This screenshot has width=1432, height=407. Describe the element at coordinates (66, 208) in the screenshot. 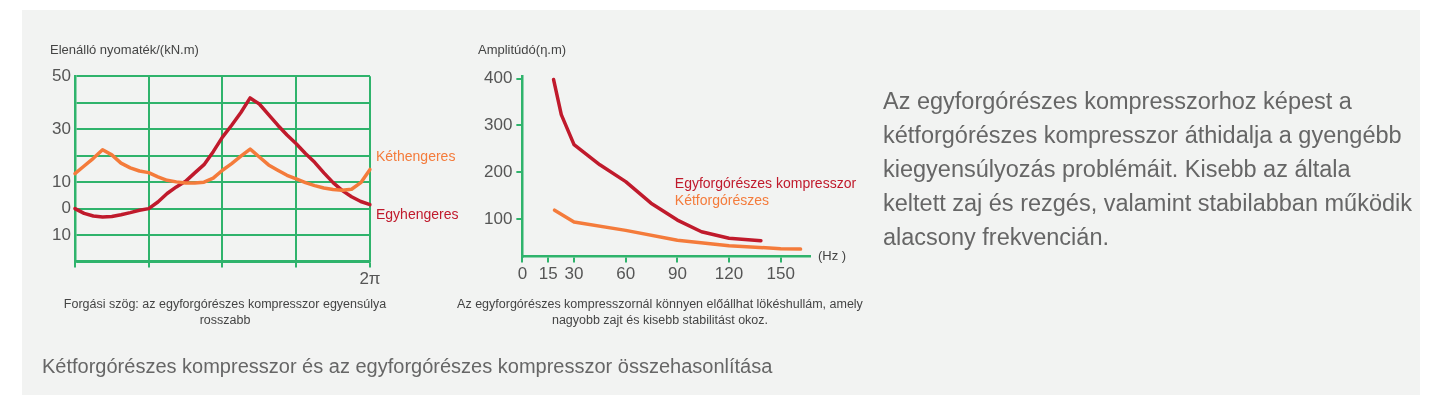

I see `y-tick-label: 0` at that location.